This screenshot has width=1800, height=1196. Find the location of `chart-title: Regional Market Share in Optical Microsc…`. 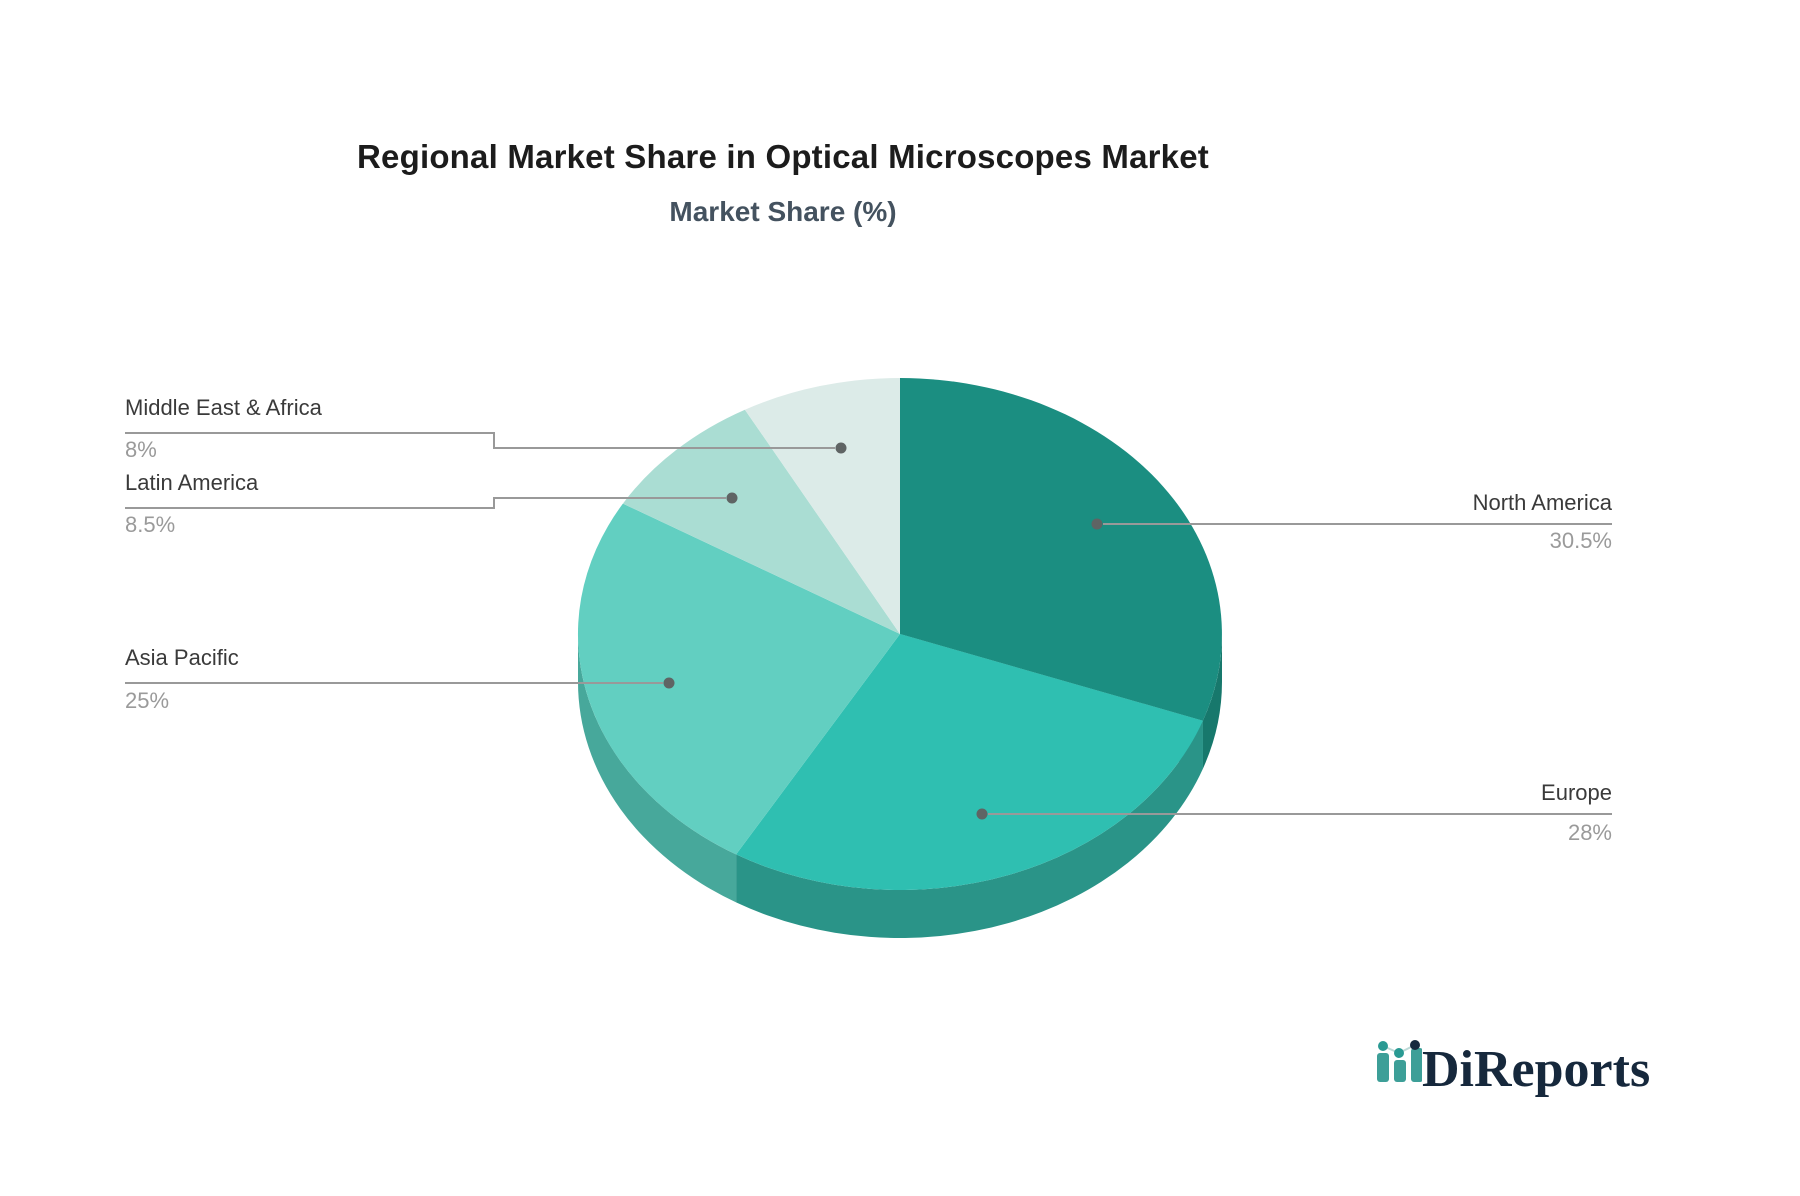

chart-title: Regional Market Share in Optical Microsc… is located at coordinates (783, 156).